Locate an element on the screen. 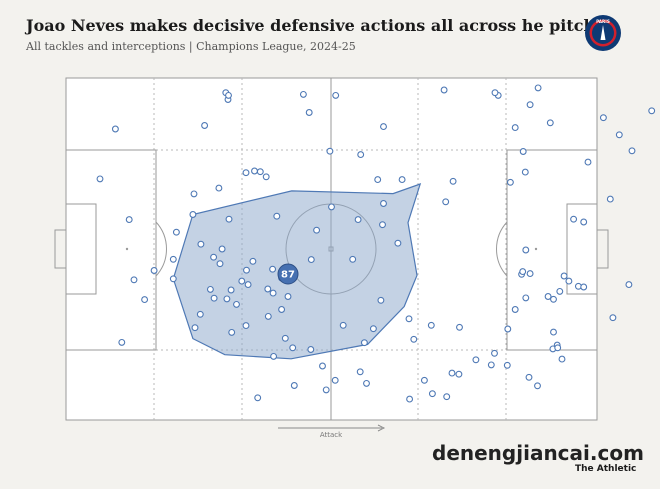 Image resolution: width=660 pixels, height=489 pixels. left-penalty-spot is located at coordinates (127, 249).